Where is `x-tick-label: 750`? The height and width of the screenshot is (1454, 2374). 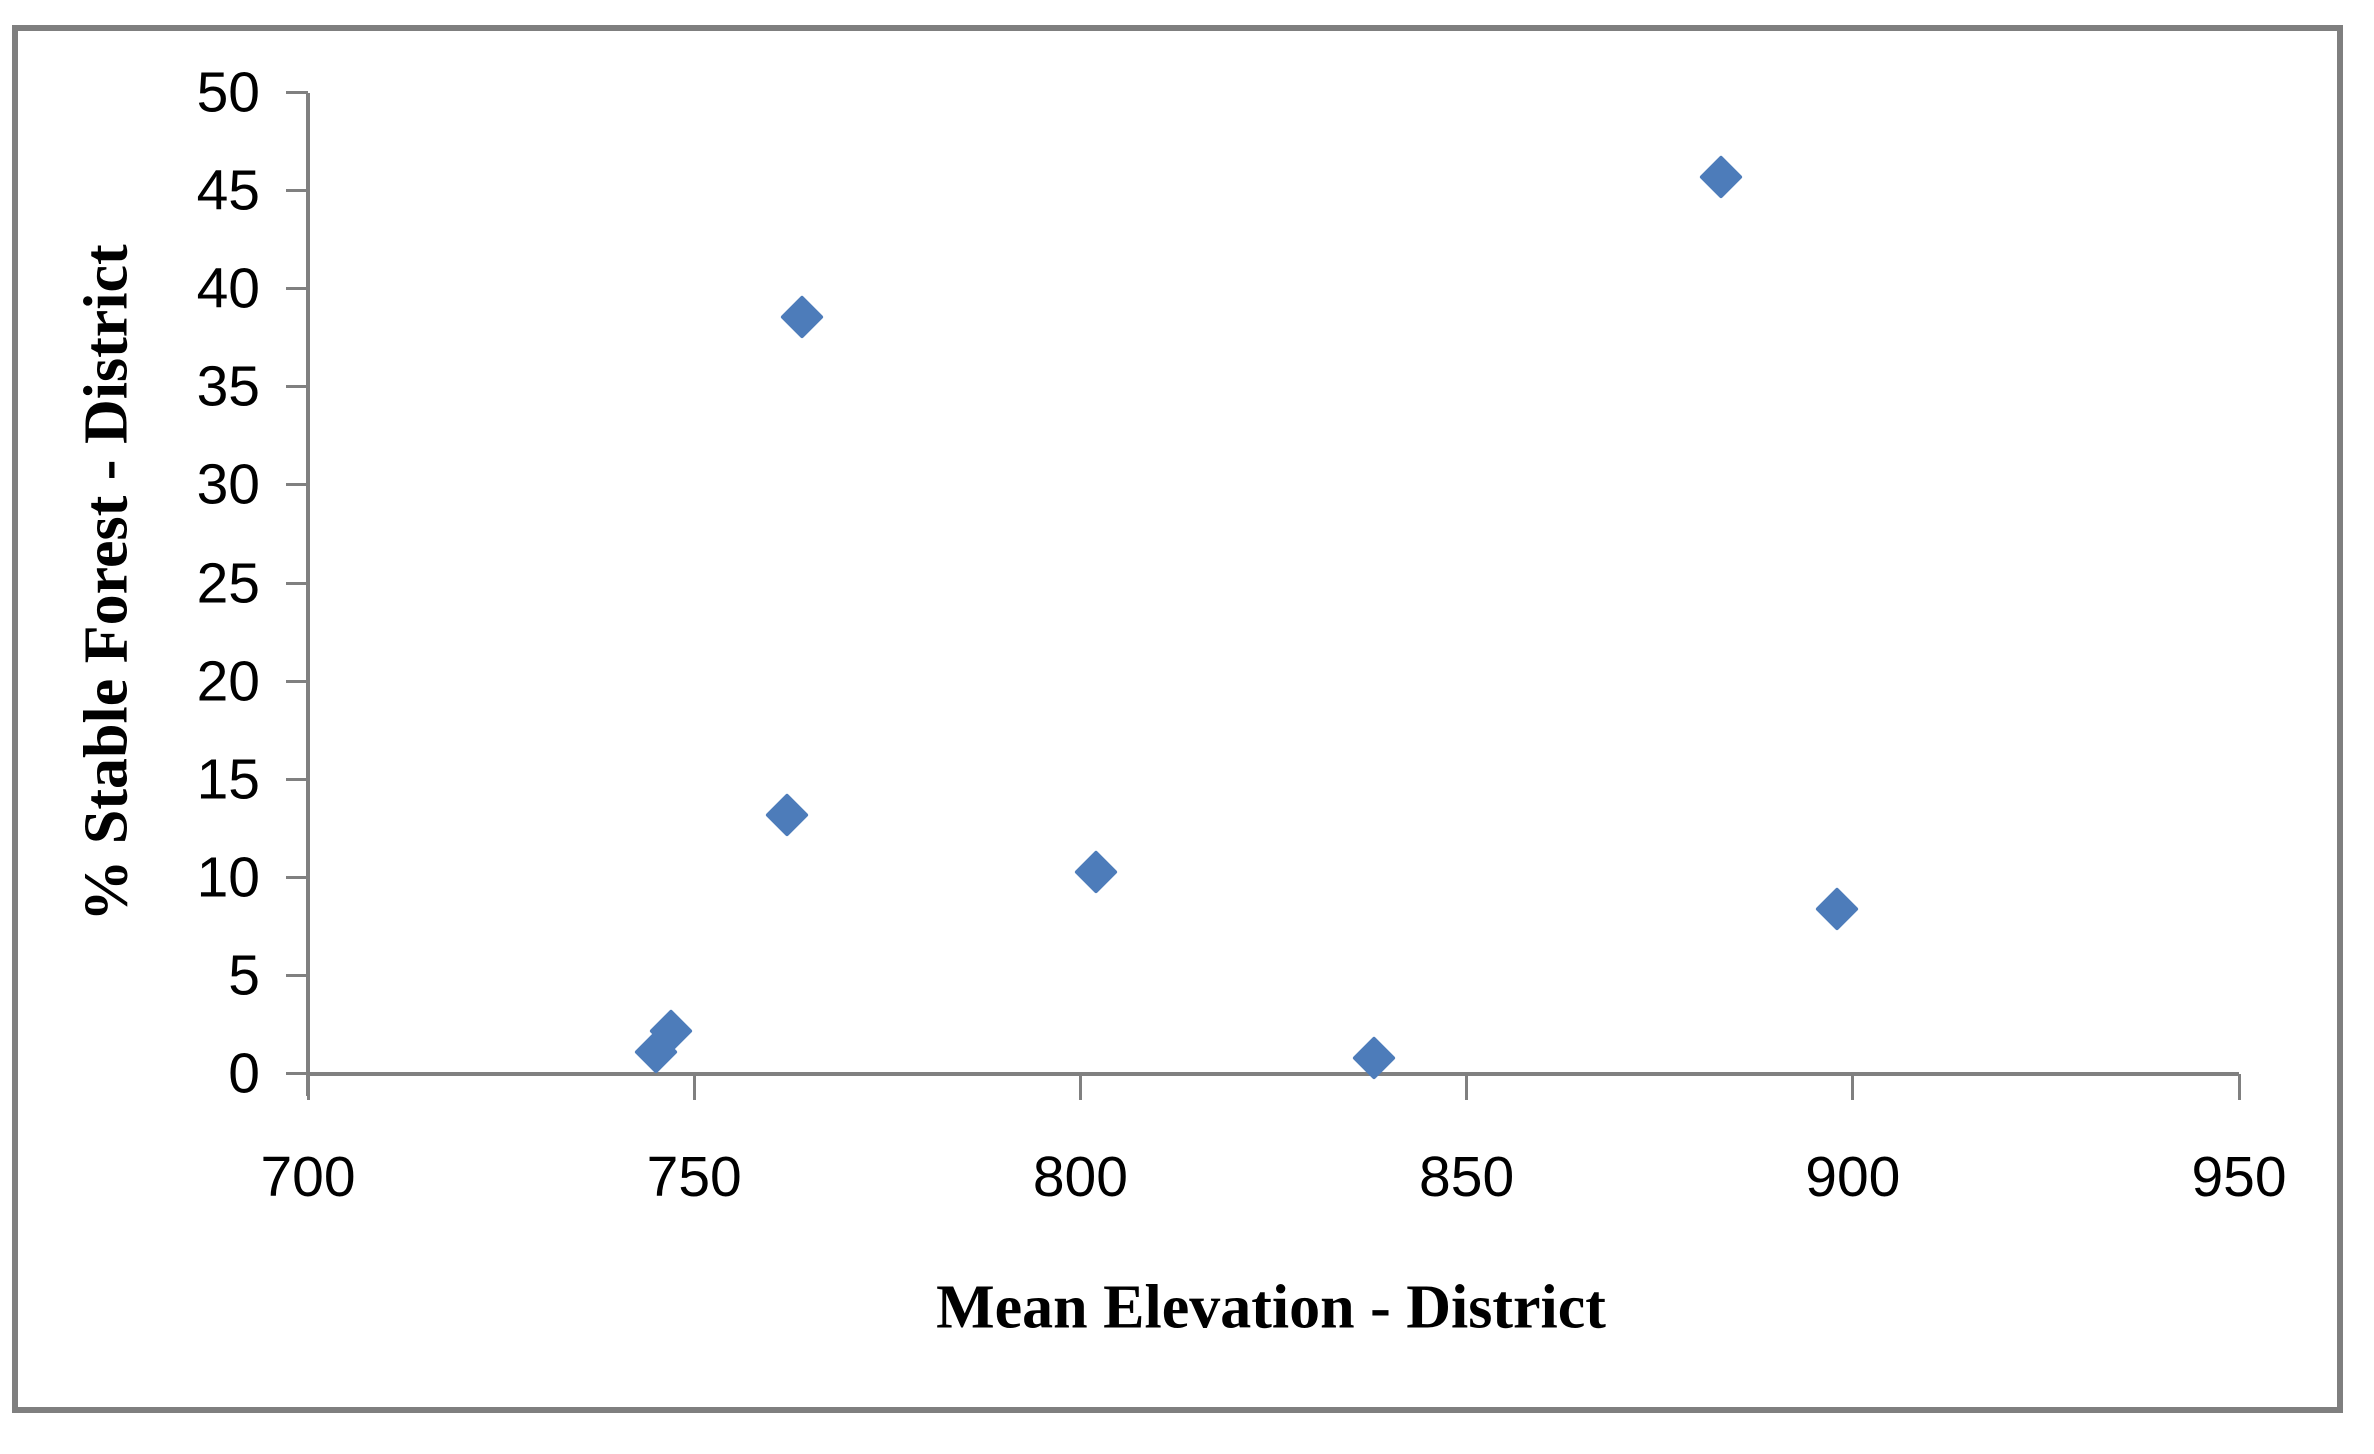 x-tick-label: 750 is located at coordinates (694, 1177).